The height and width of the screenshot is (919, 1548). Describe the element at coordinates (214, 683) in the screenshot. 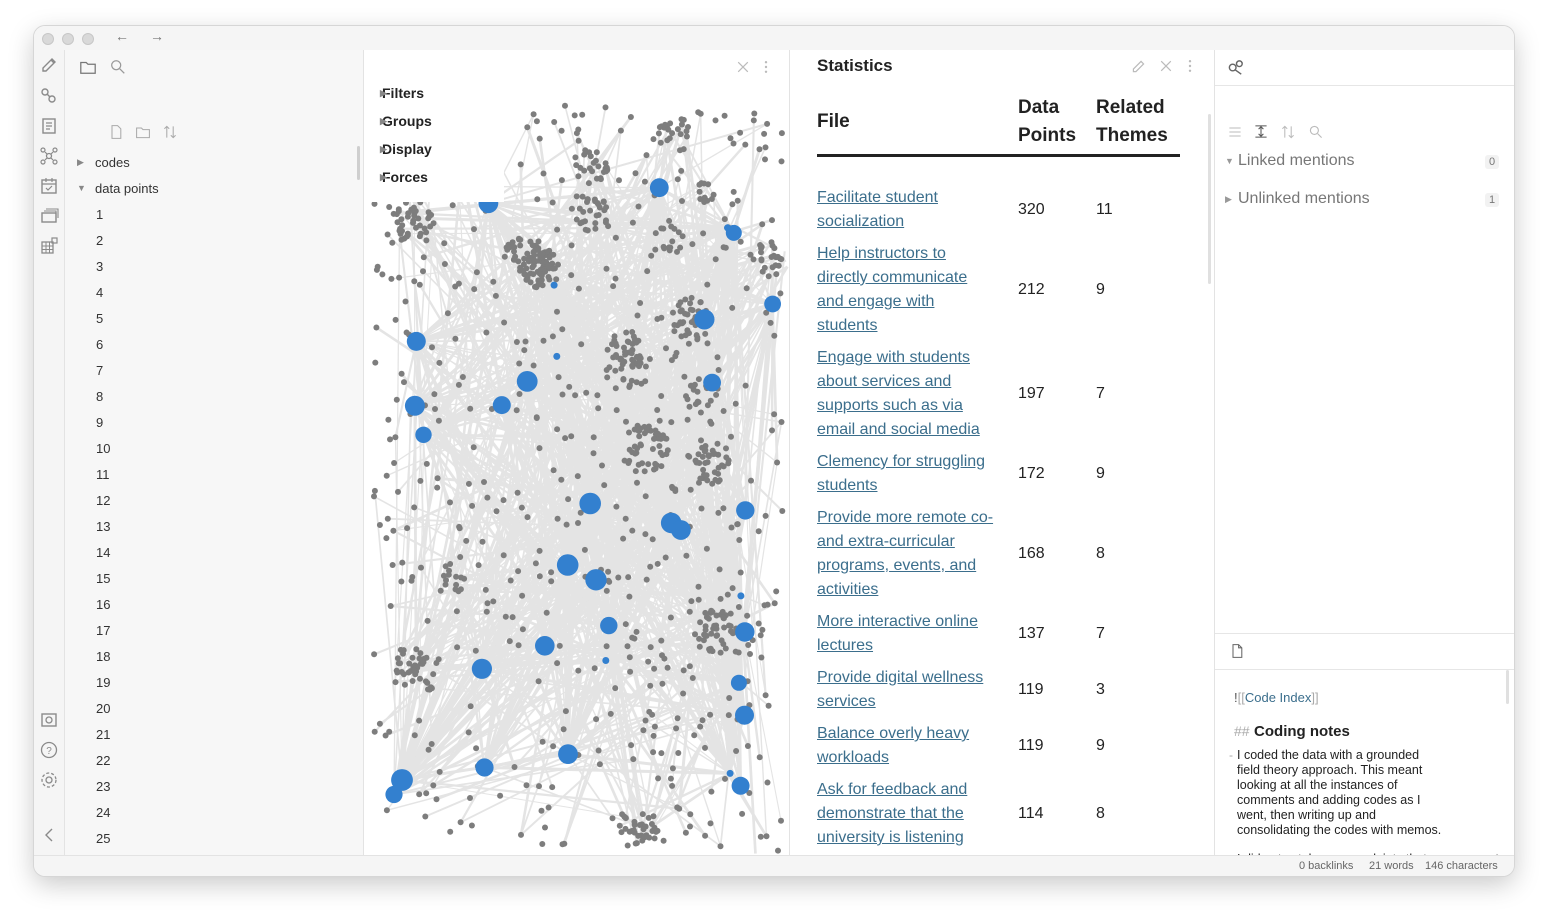

I see `file-item: 19` at that location.